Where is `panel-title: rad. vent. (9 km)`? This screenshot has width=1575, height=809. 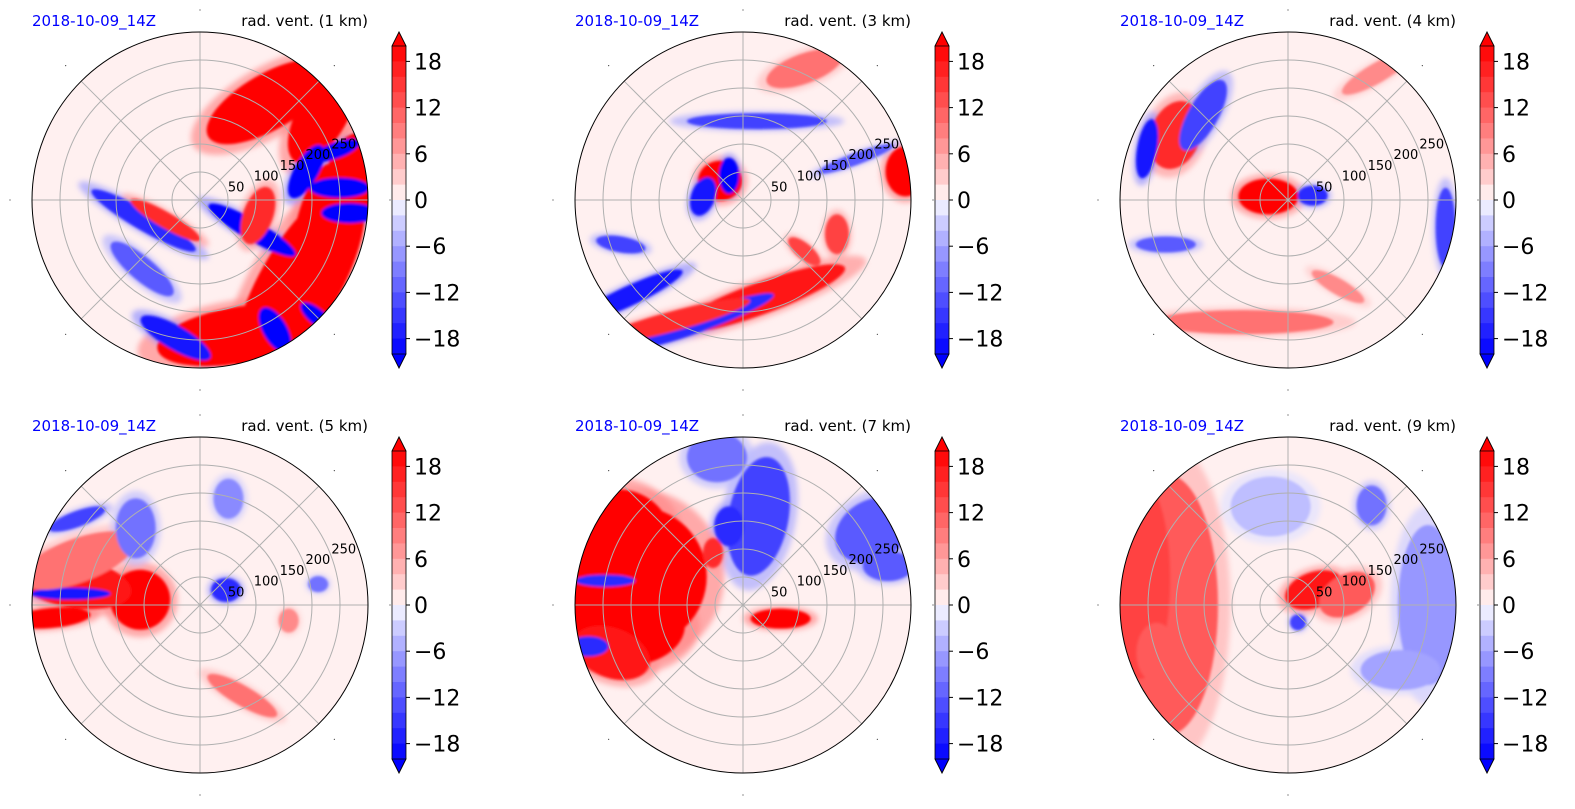 panel-title: rad. vent. (9 km) is located at coordinates (1392, 426).